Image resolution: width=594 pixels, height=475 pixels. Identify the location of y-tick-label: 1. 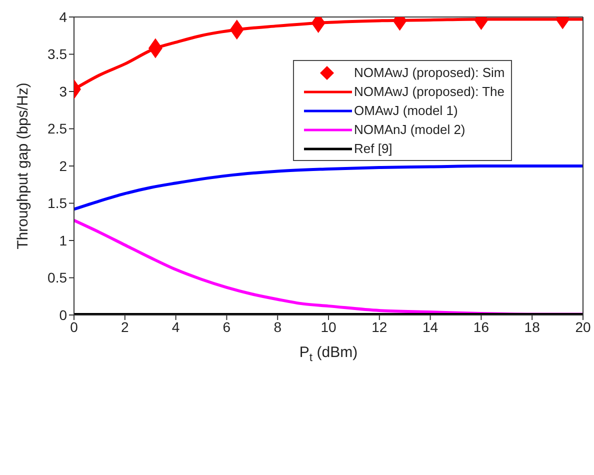
(63, 240).